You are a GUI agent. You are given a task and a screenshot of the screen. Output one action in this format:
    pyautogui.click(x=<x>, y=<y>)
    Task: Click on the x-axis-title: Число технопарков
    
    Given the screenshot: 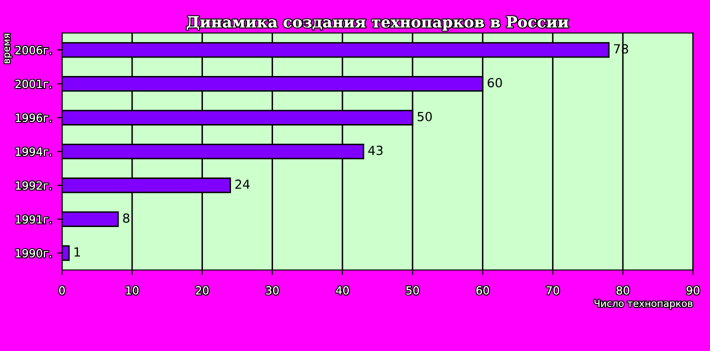 What is the action you would take?
    pyautogui.click(x=643, y=304)
    